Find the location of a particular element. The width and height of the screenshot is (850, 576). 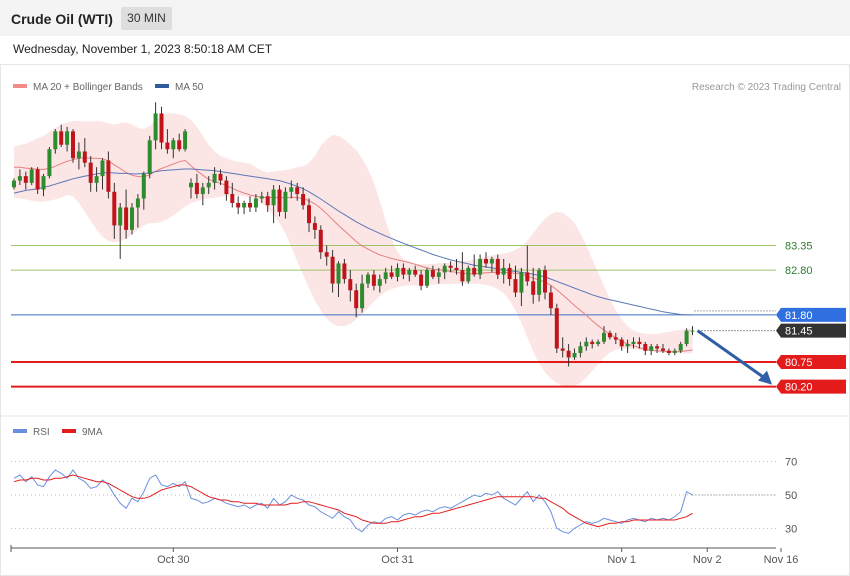

ma50-legend-label: MA 50 is located at coordinates (189, 87).